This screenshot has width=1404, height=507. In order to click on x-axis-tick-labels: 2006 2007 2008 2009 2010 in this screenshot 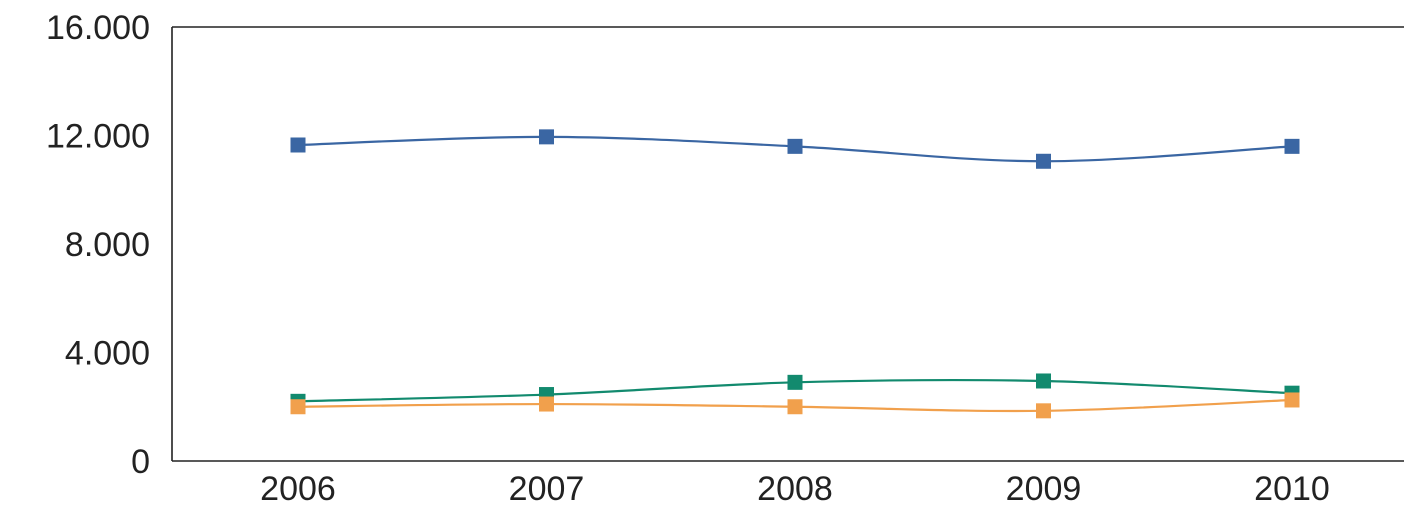, I will do `click(795, 488)`.